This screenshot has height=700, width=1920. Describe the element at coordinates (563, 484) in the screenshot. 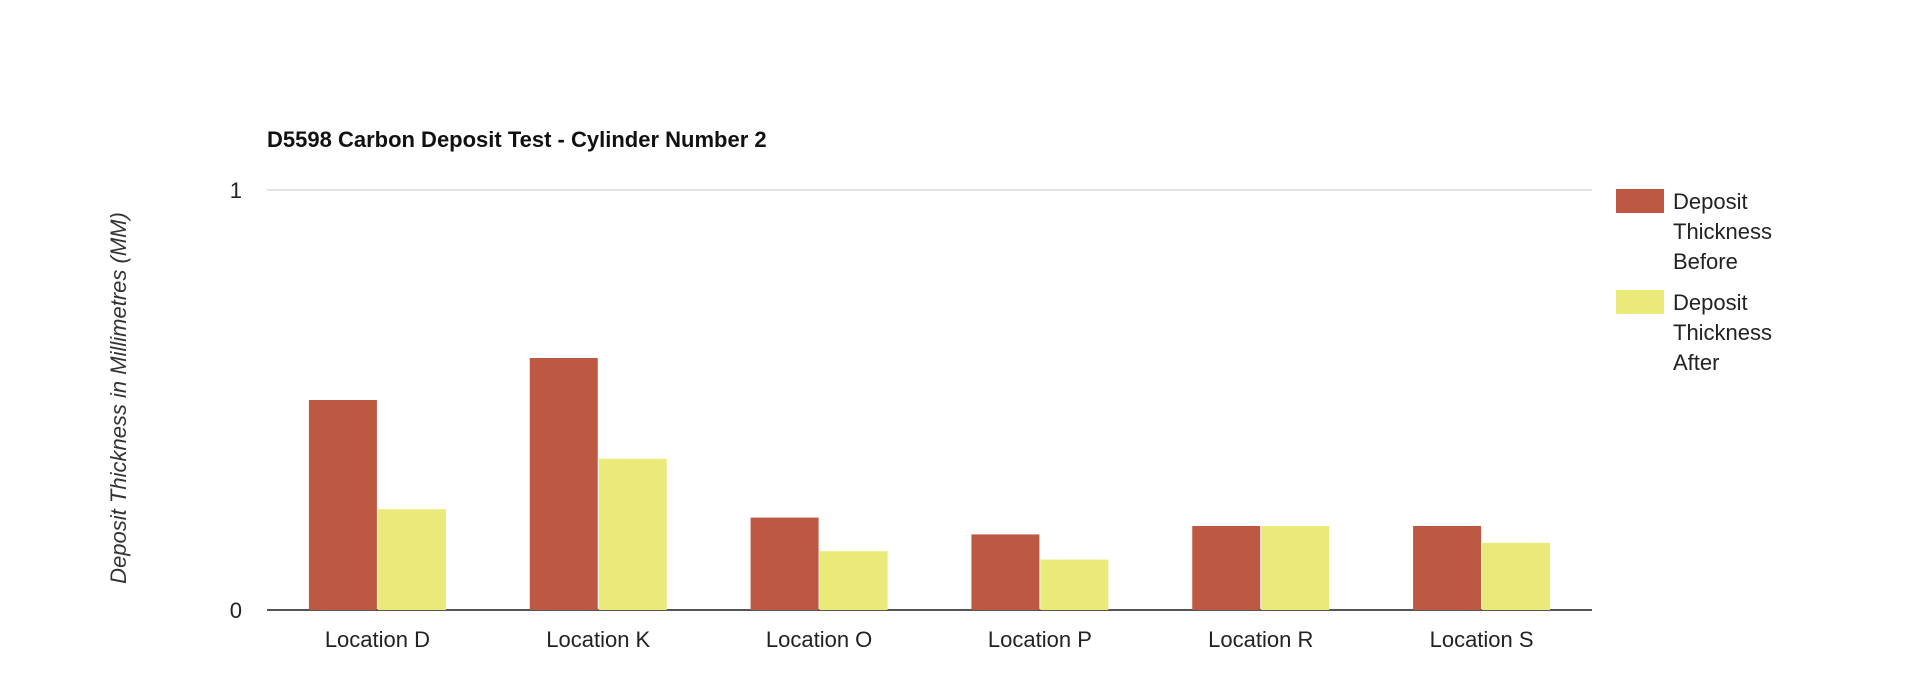

I see `bar-location-k-before` at that location.